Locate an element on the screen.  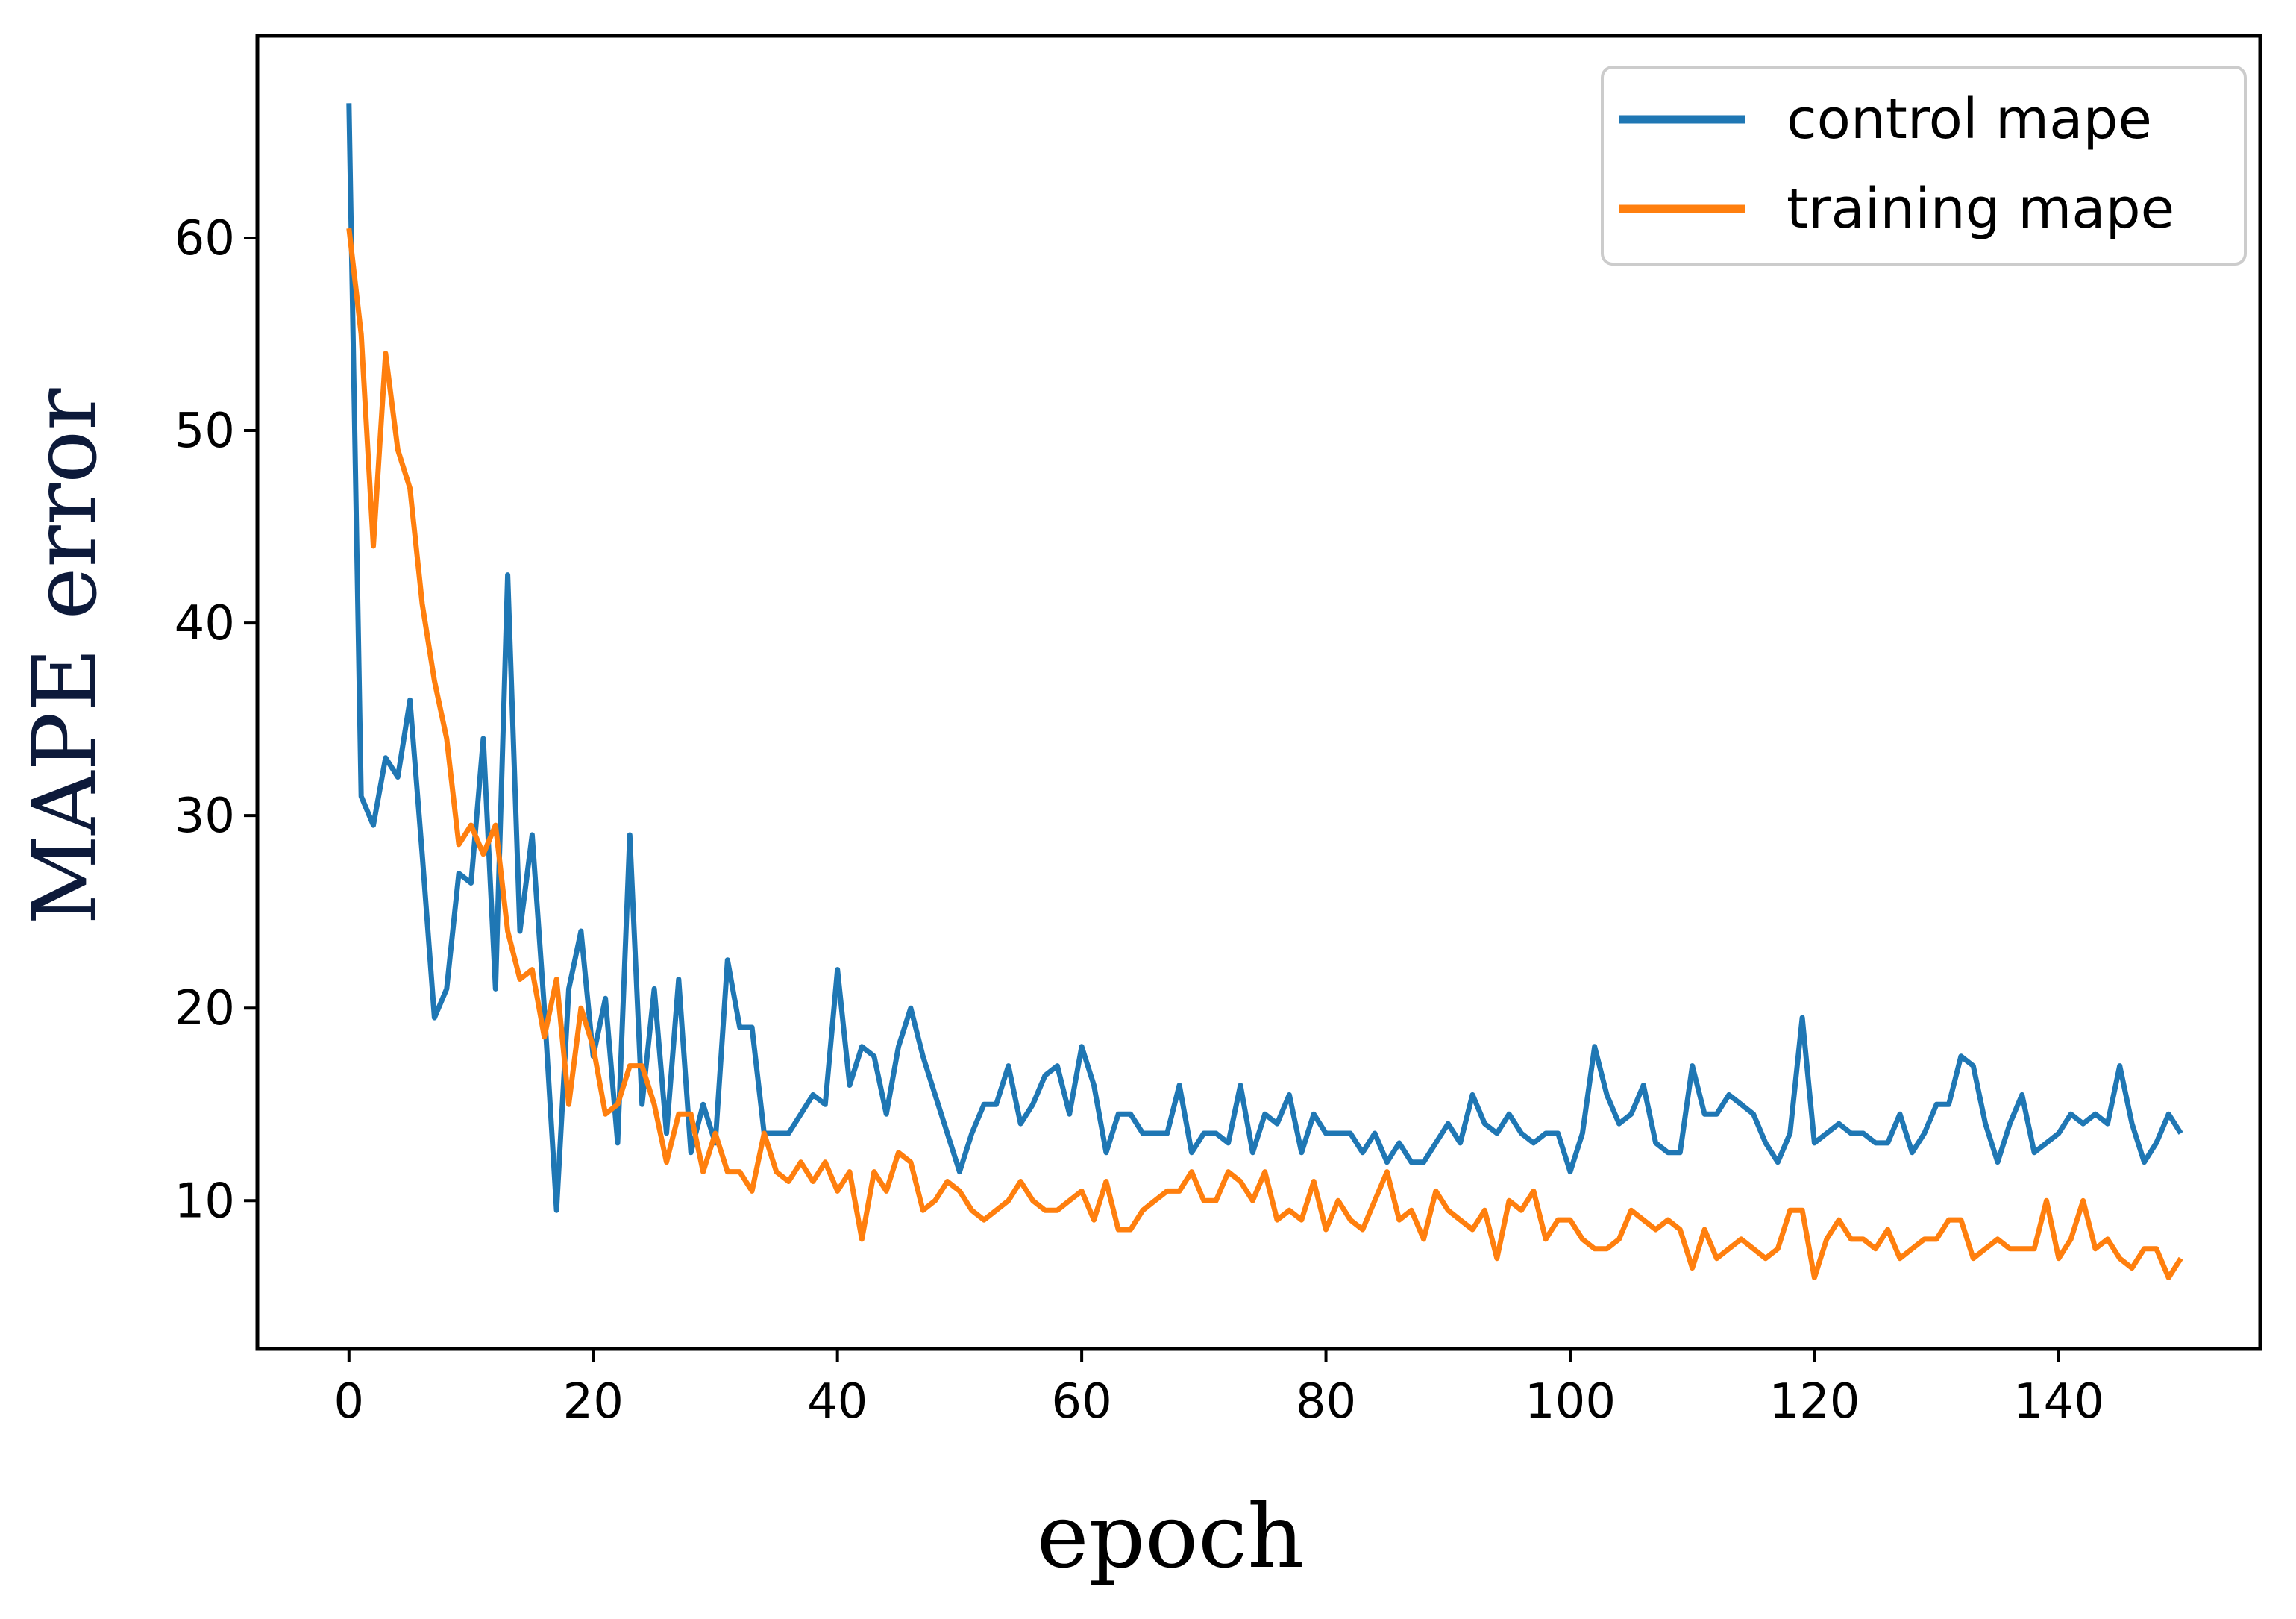
y-axis-title: MAPE error is located at coordinates (64, 656).